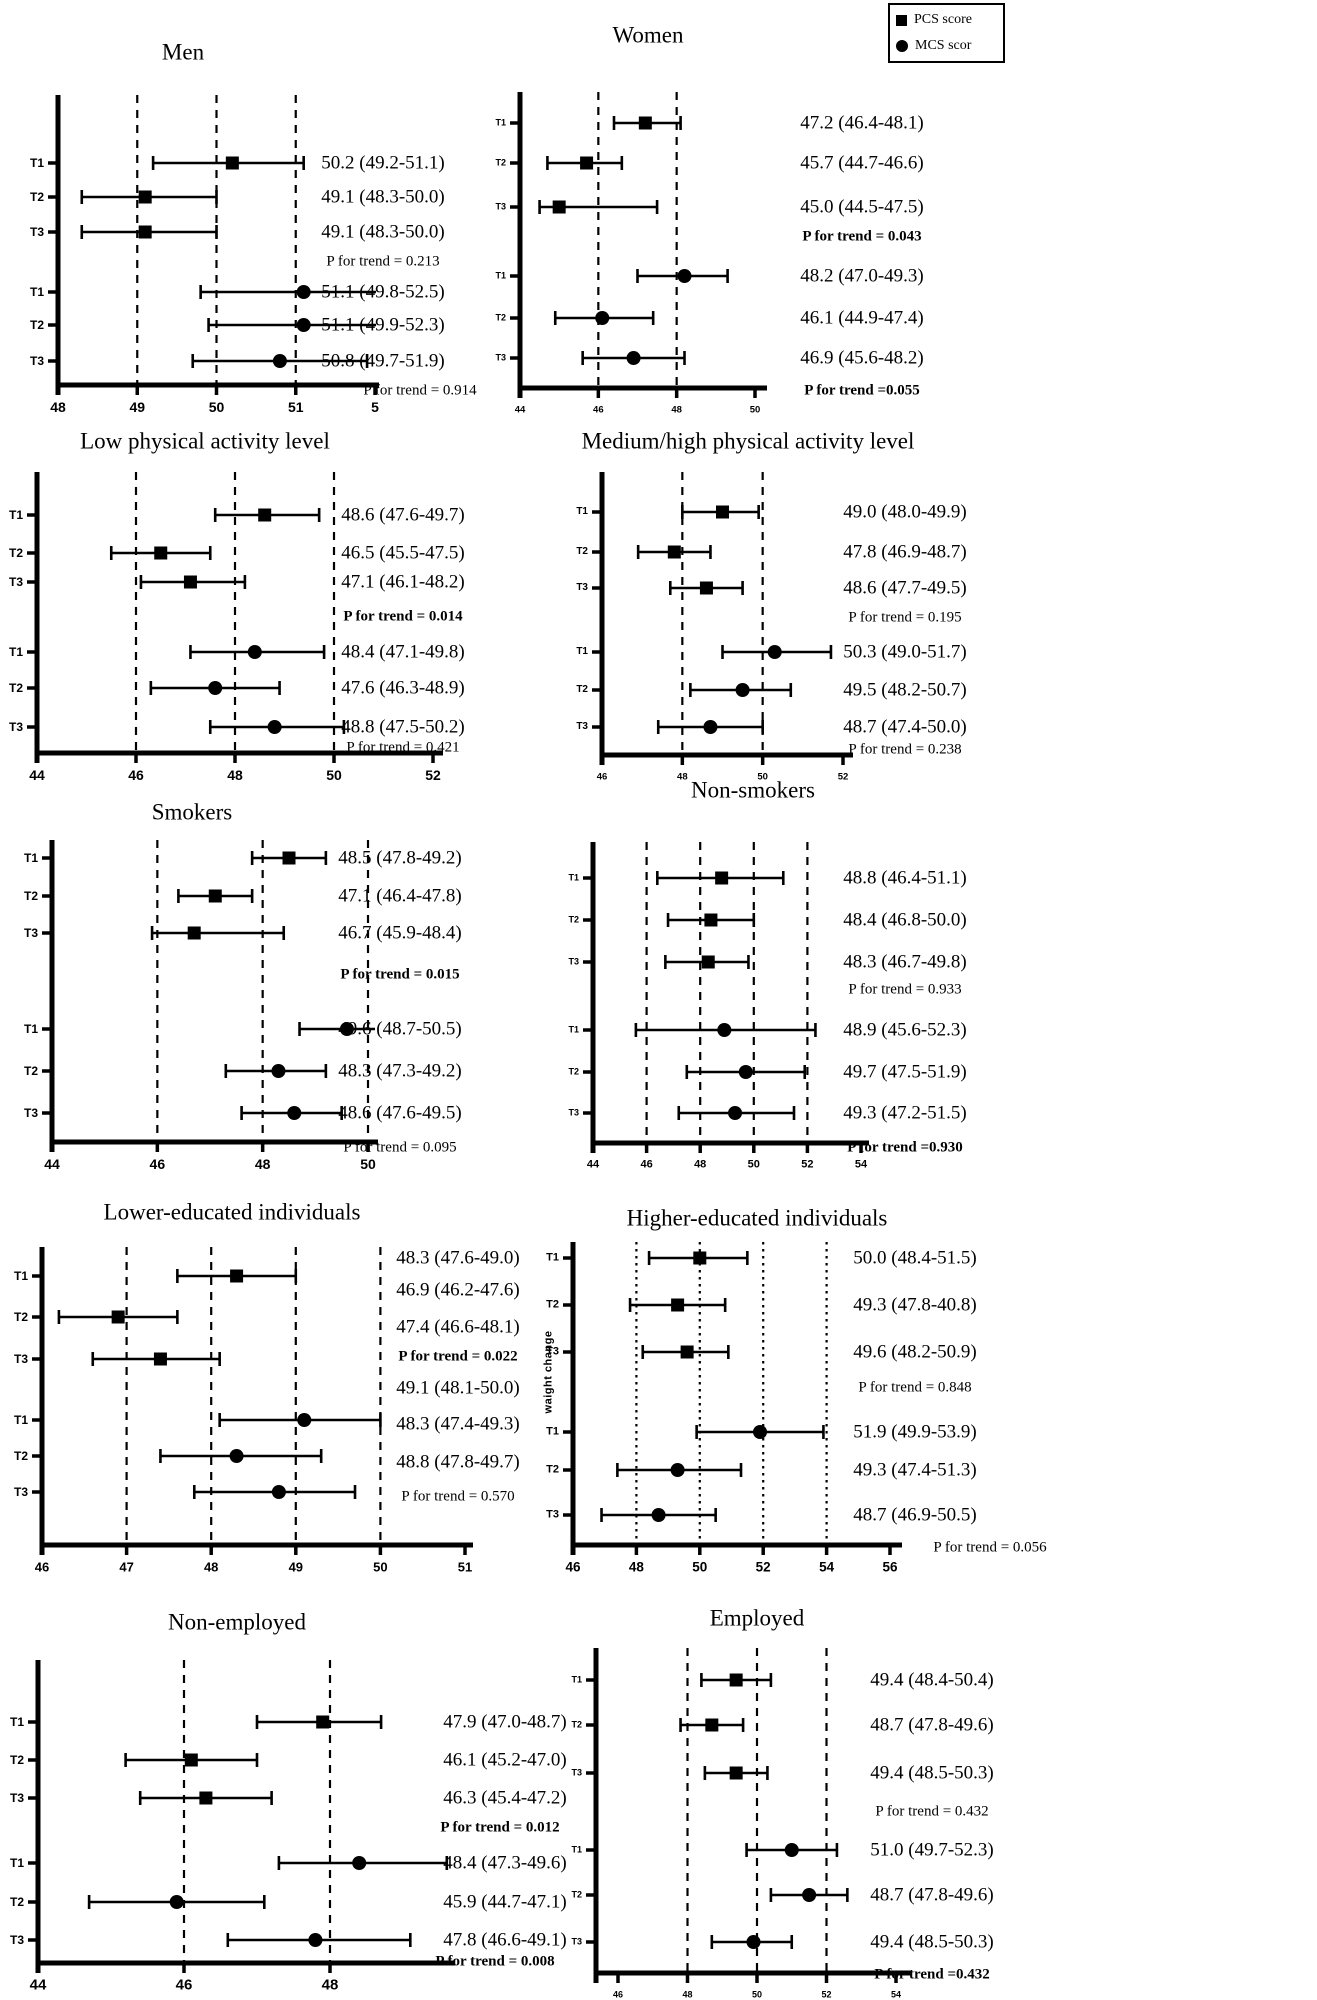  I want to click on value-label: 48.8 (47.8-49.7), so click(458, 1462).